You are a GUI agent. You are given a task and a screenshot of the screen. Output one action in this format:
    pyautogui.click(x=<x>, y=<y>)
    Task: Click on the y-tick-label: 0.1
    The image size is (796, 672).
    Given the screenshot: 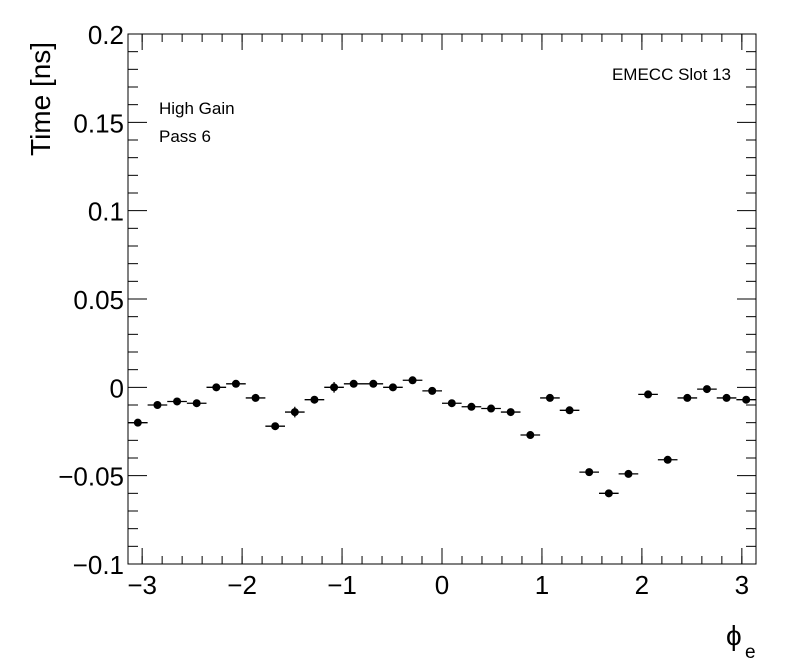 What is the action you would take?
    pyautogui.click(x=106, y=212)
    